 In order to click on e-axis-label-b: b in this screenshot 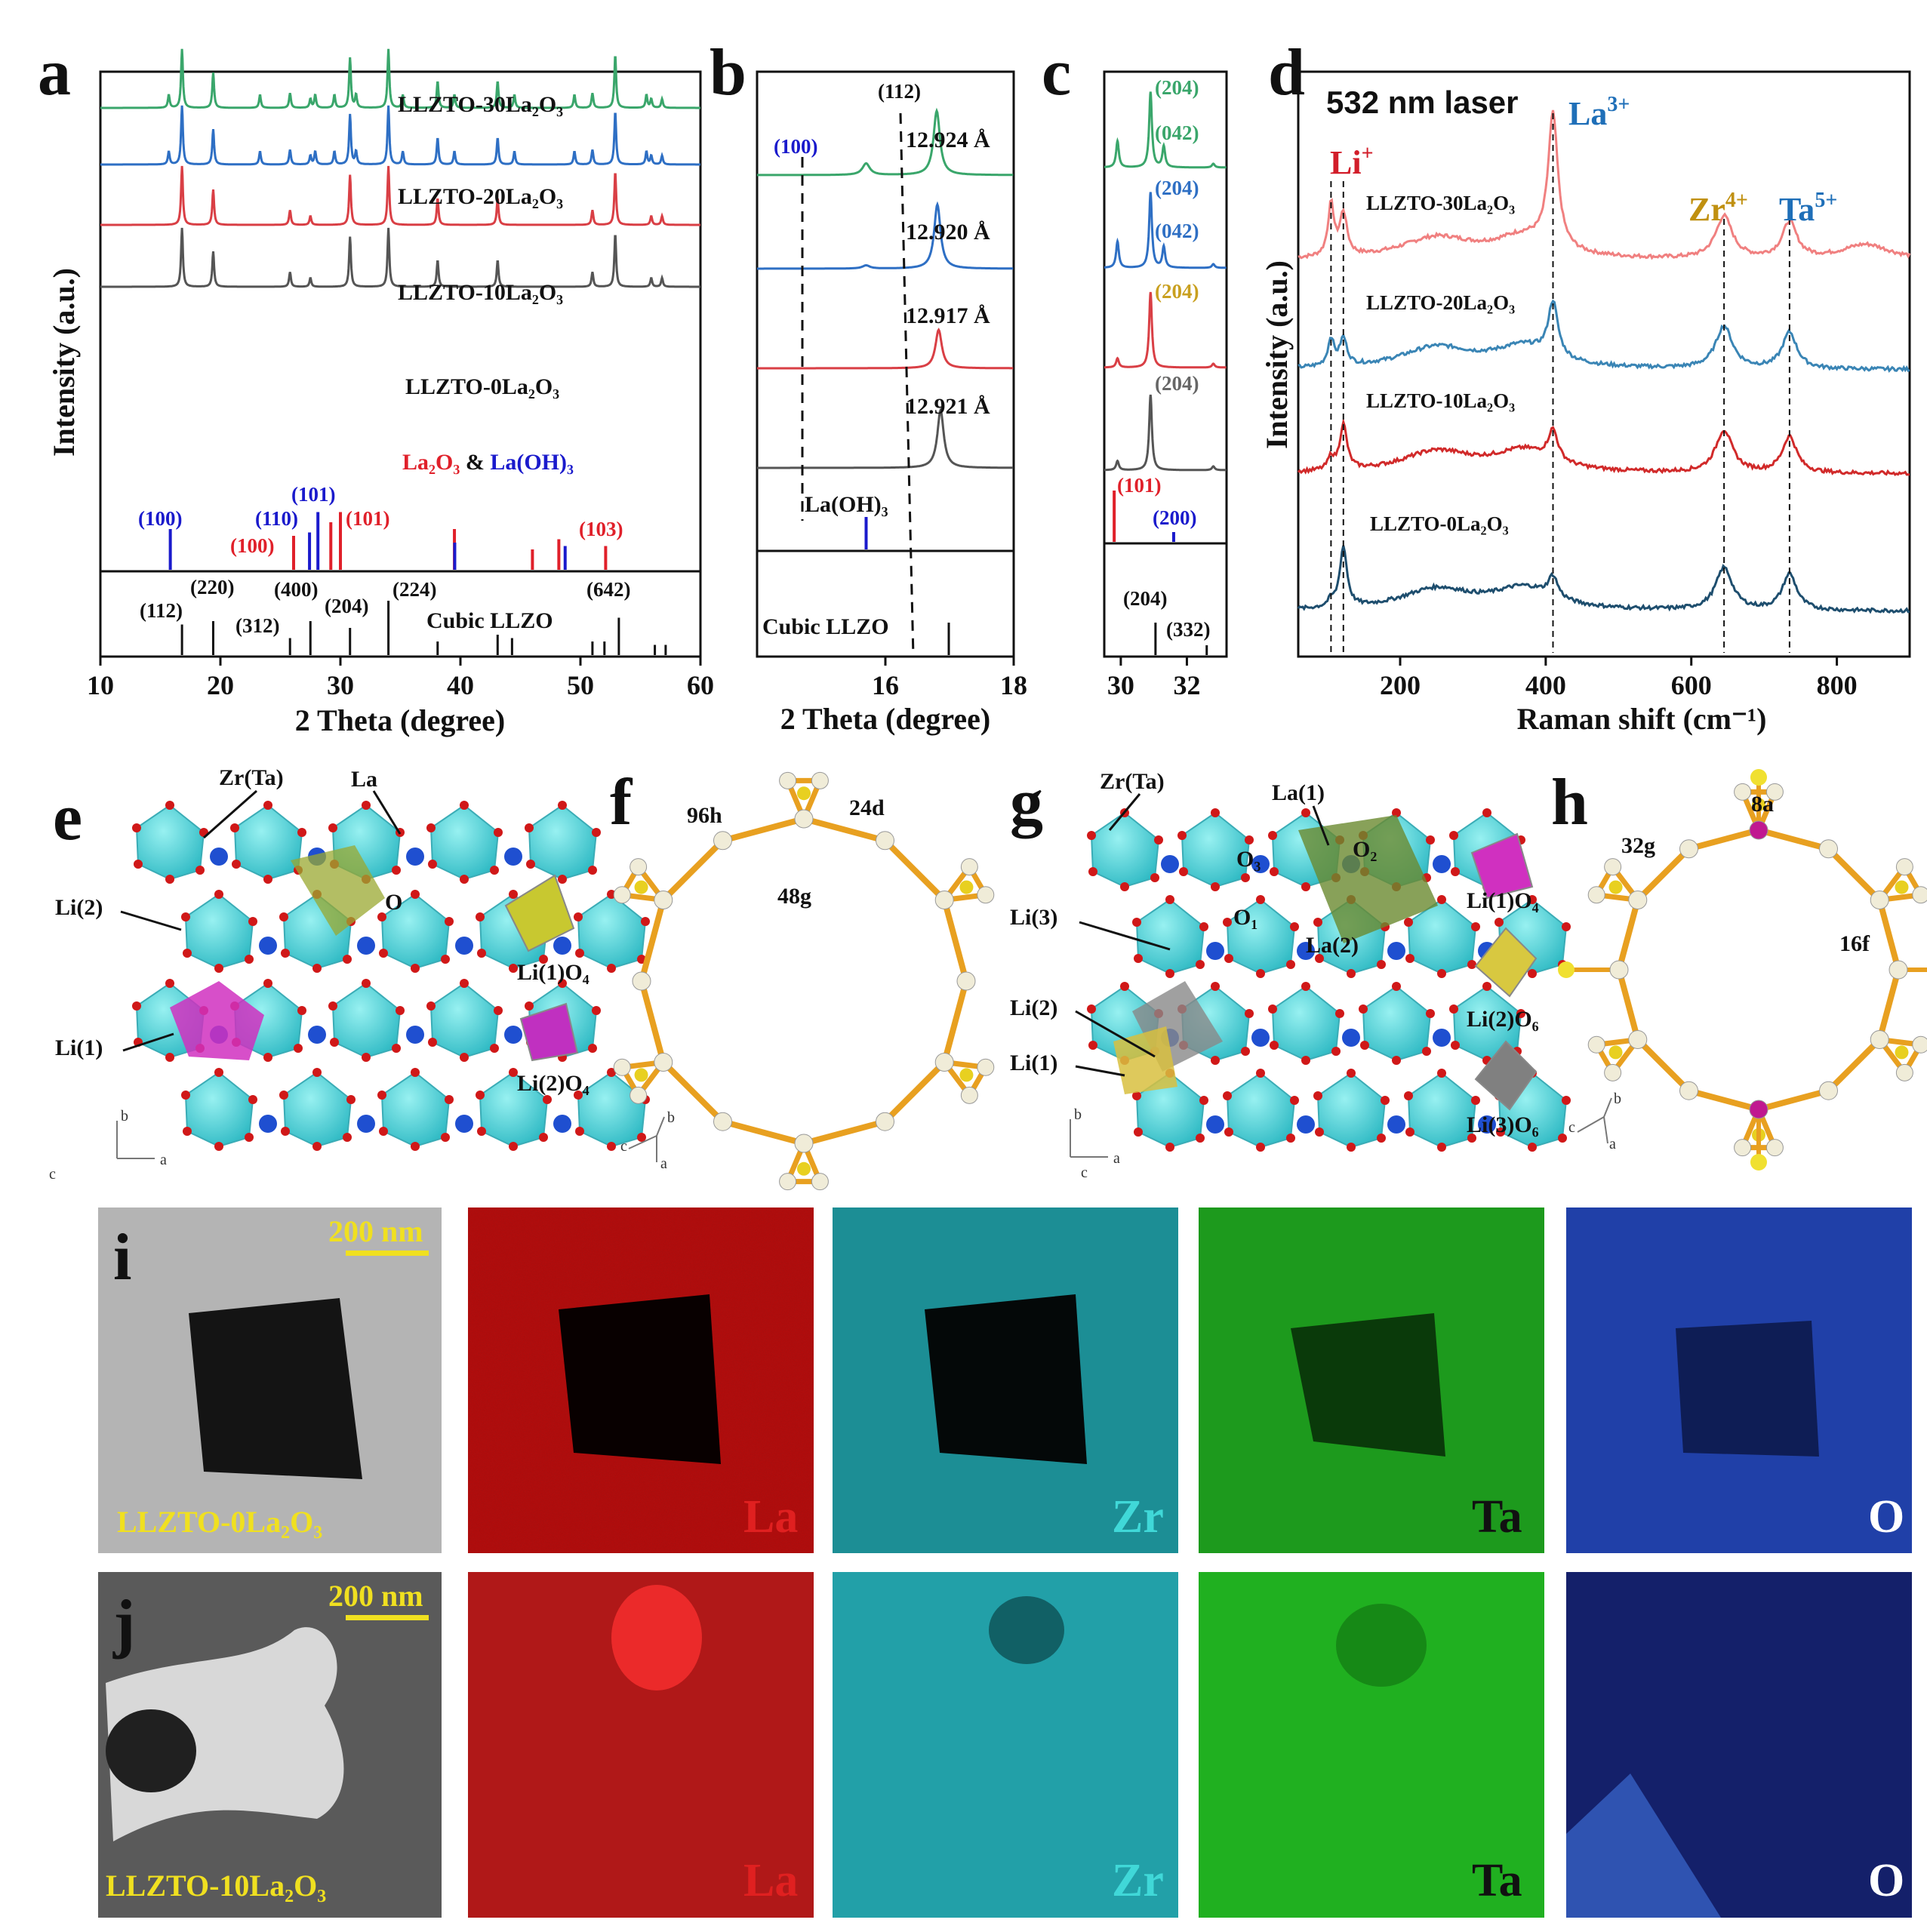, I will do `click(124, 1116)`.